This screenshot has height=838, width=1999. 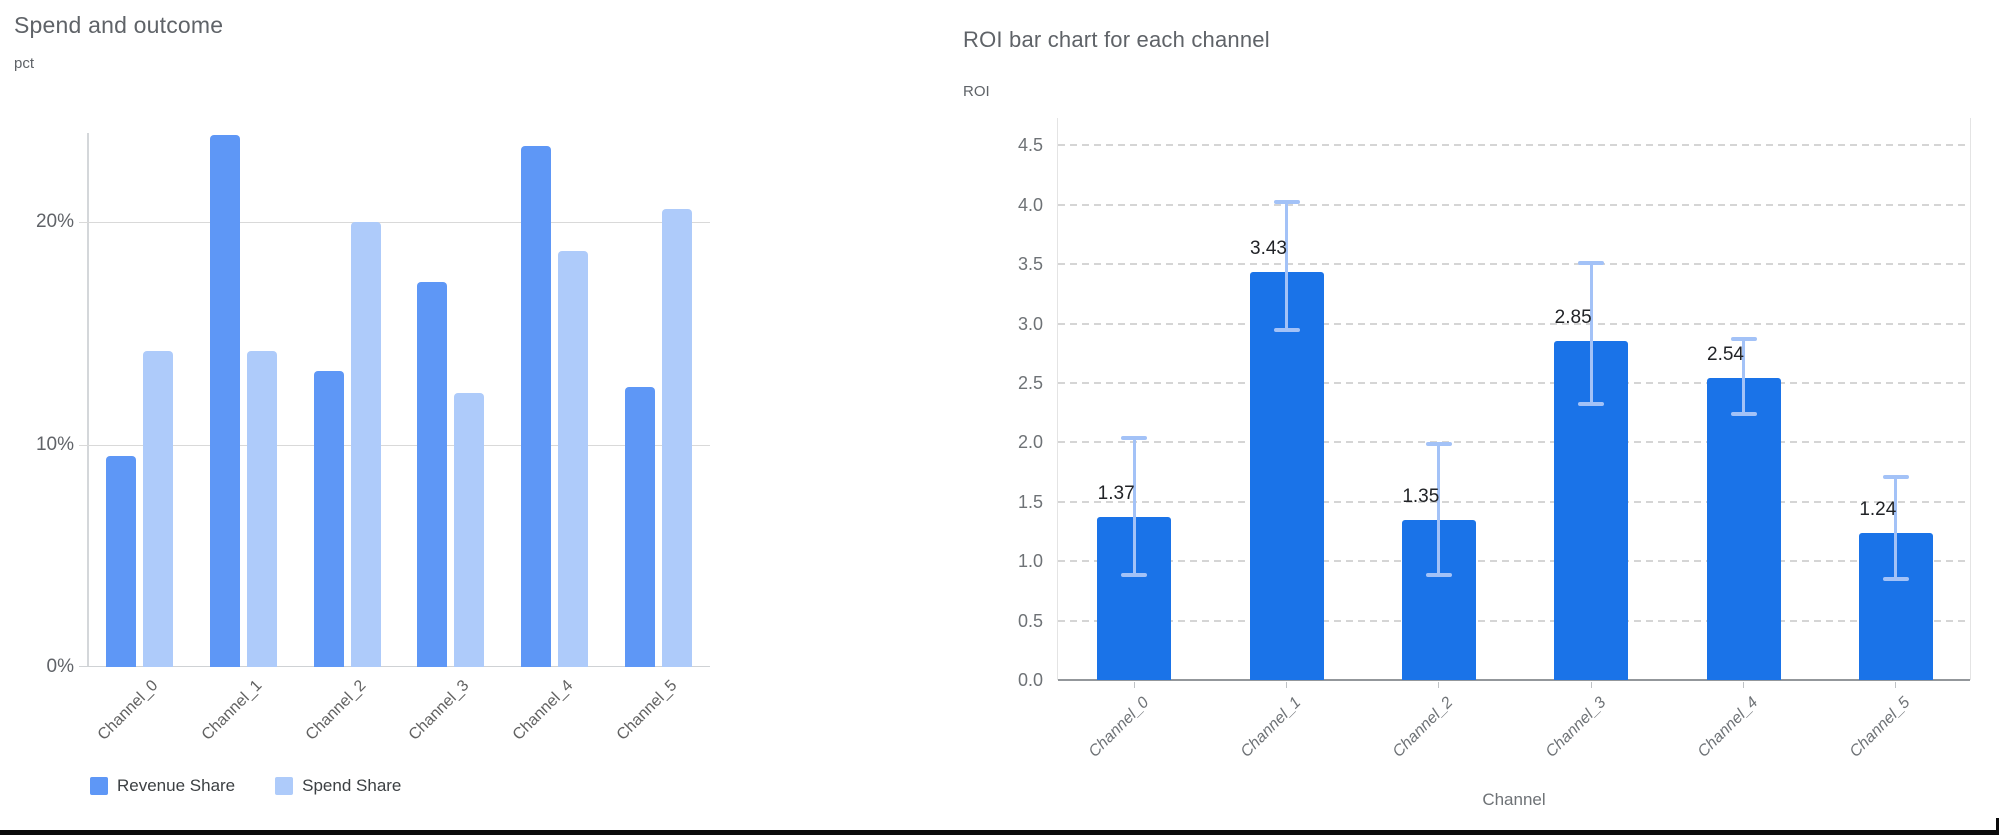 What do you see at coordinates (1576, 727) in the screenshot?
I see `right-x-tick-label: Channel_3` at bounding box center [1576, 727].